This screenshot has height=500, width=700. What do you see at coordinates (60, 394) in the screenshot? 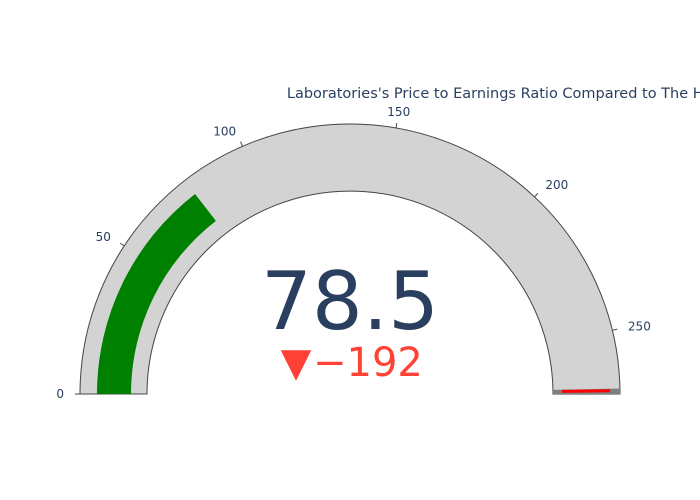
I see `gauge-tick-label: 0` at bounding box center [60, 394].